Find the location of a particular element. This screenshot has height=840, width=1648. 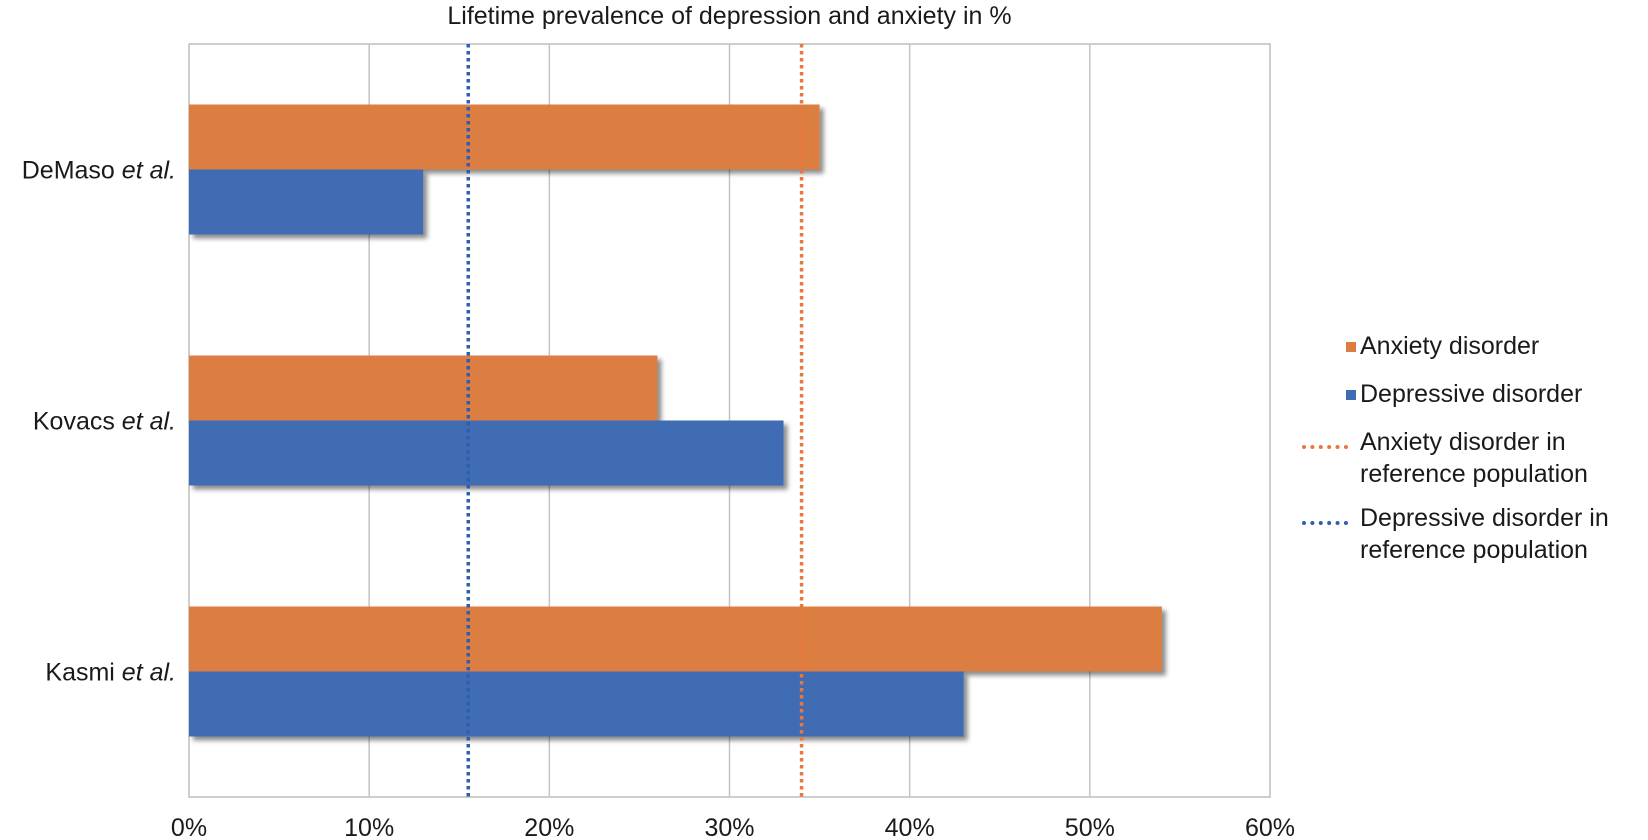

bar-kovacs-anxiety is located at coordinates (423, 388).